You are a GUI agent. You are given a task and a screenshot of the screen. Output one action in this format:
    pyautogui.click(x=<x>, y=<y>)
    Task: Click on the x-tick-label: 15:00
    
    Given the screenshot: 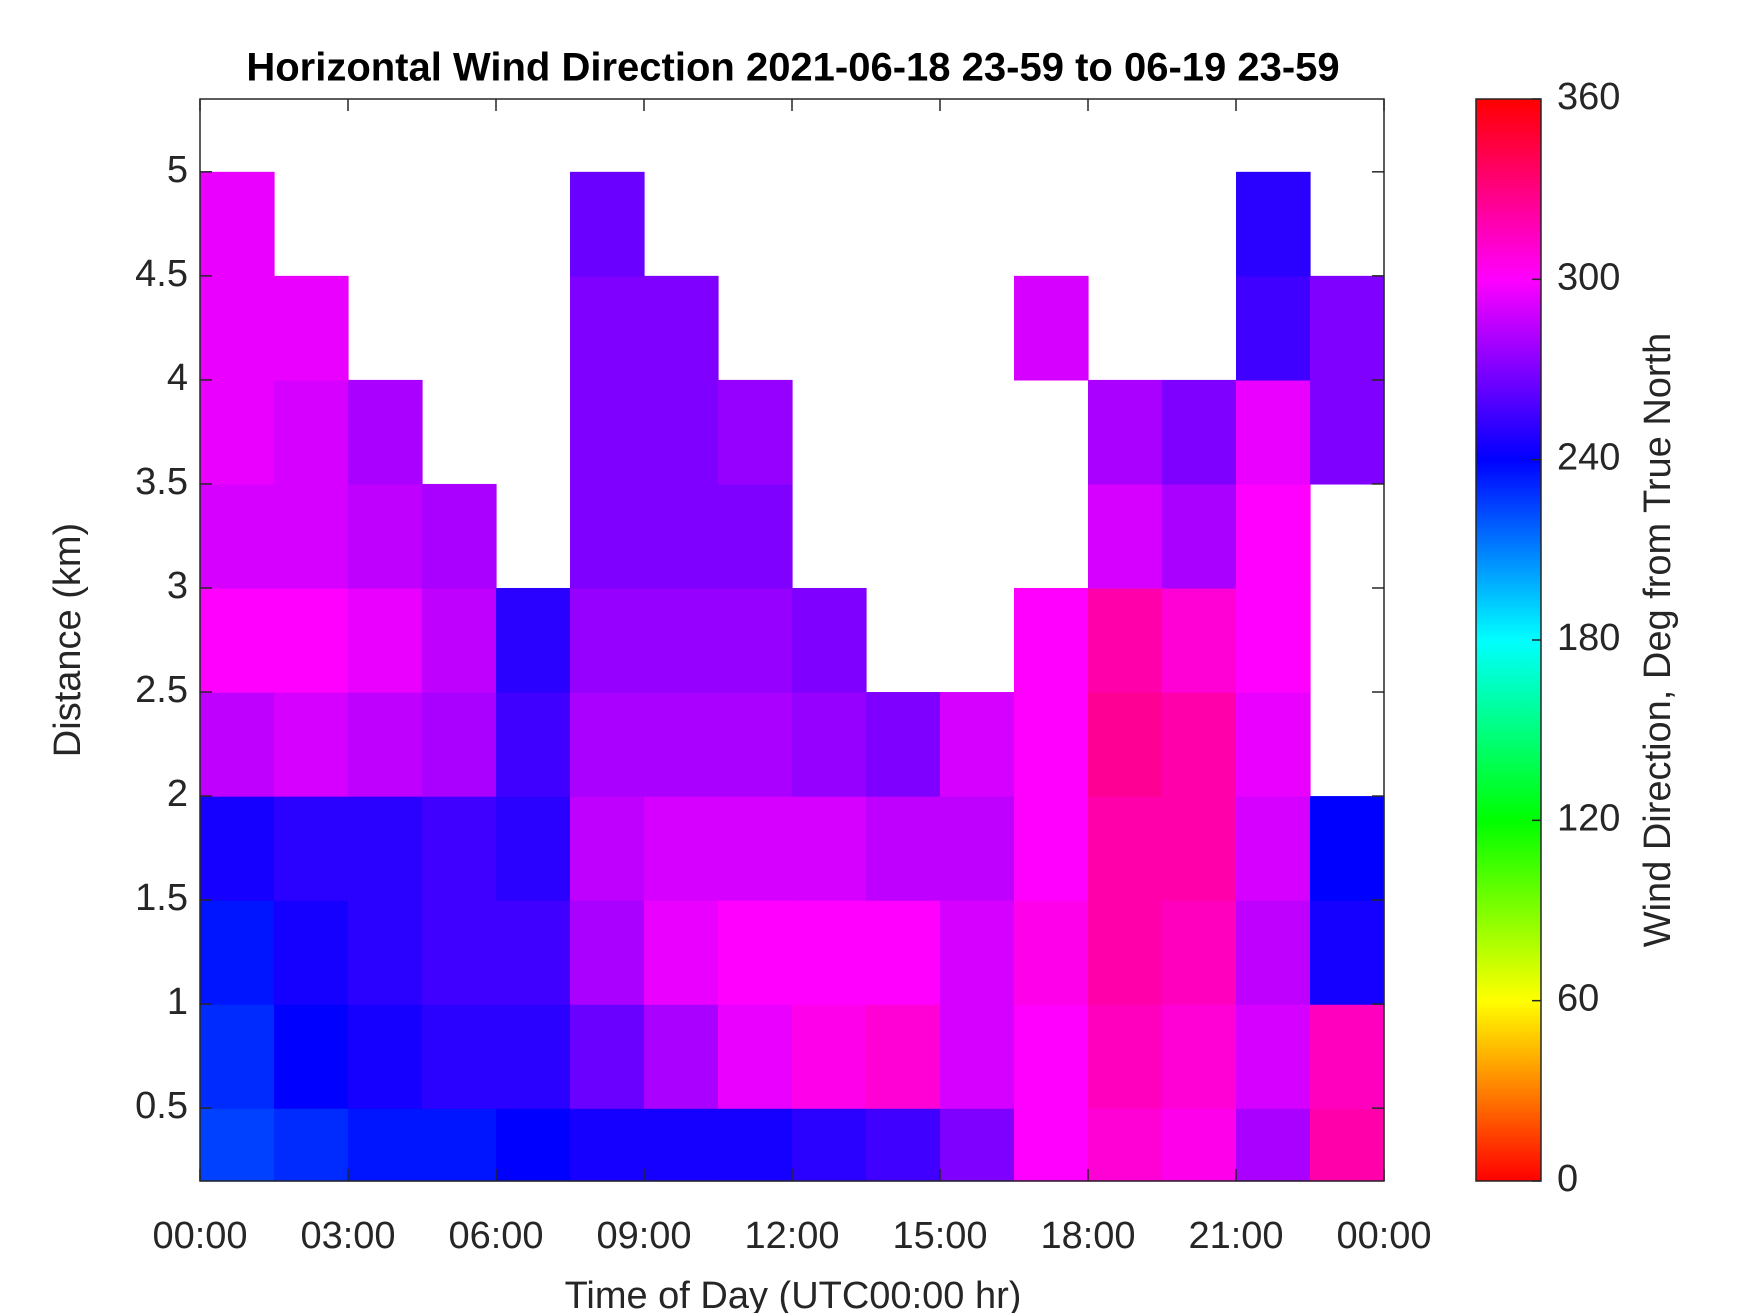 What is the action you would take?
    pyautogui.click(x=939, y=1236)
    